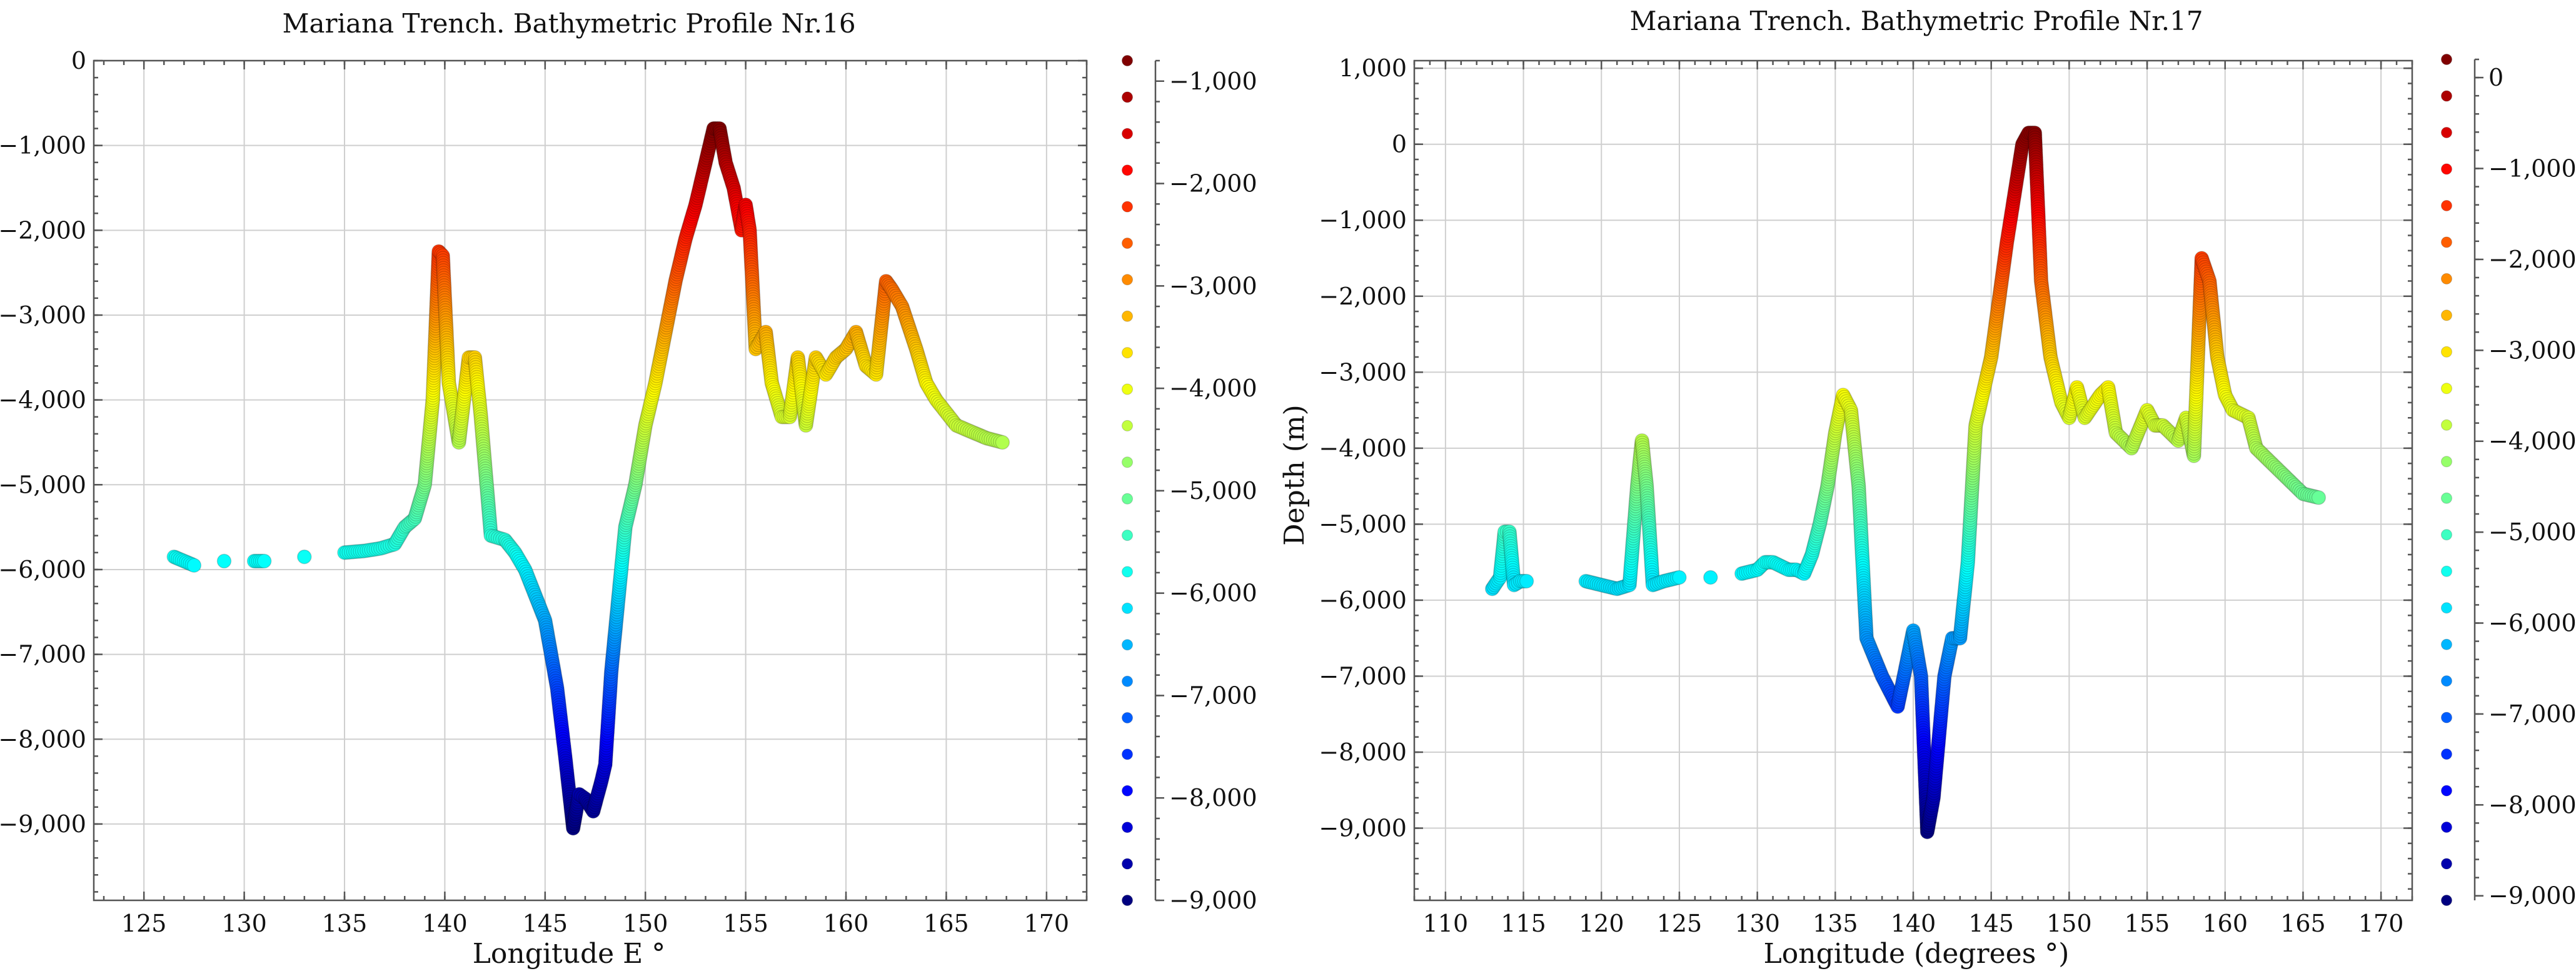  Describe the element at coordinates (43, 569) in the screenshot. I see `y-tick-label-left: −6,000` at that location.